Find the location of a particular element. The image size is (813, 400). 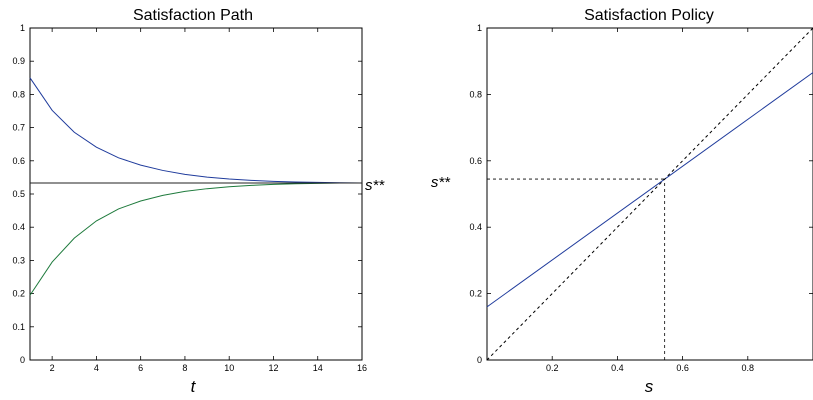

x-tick-label: 0.2 is located at coordinates (552, 368).